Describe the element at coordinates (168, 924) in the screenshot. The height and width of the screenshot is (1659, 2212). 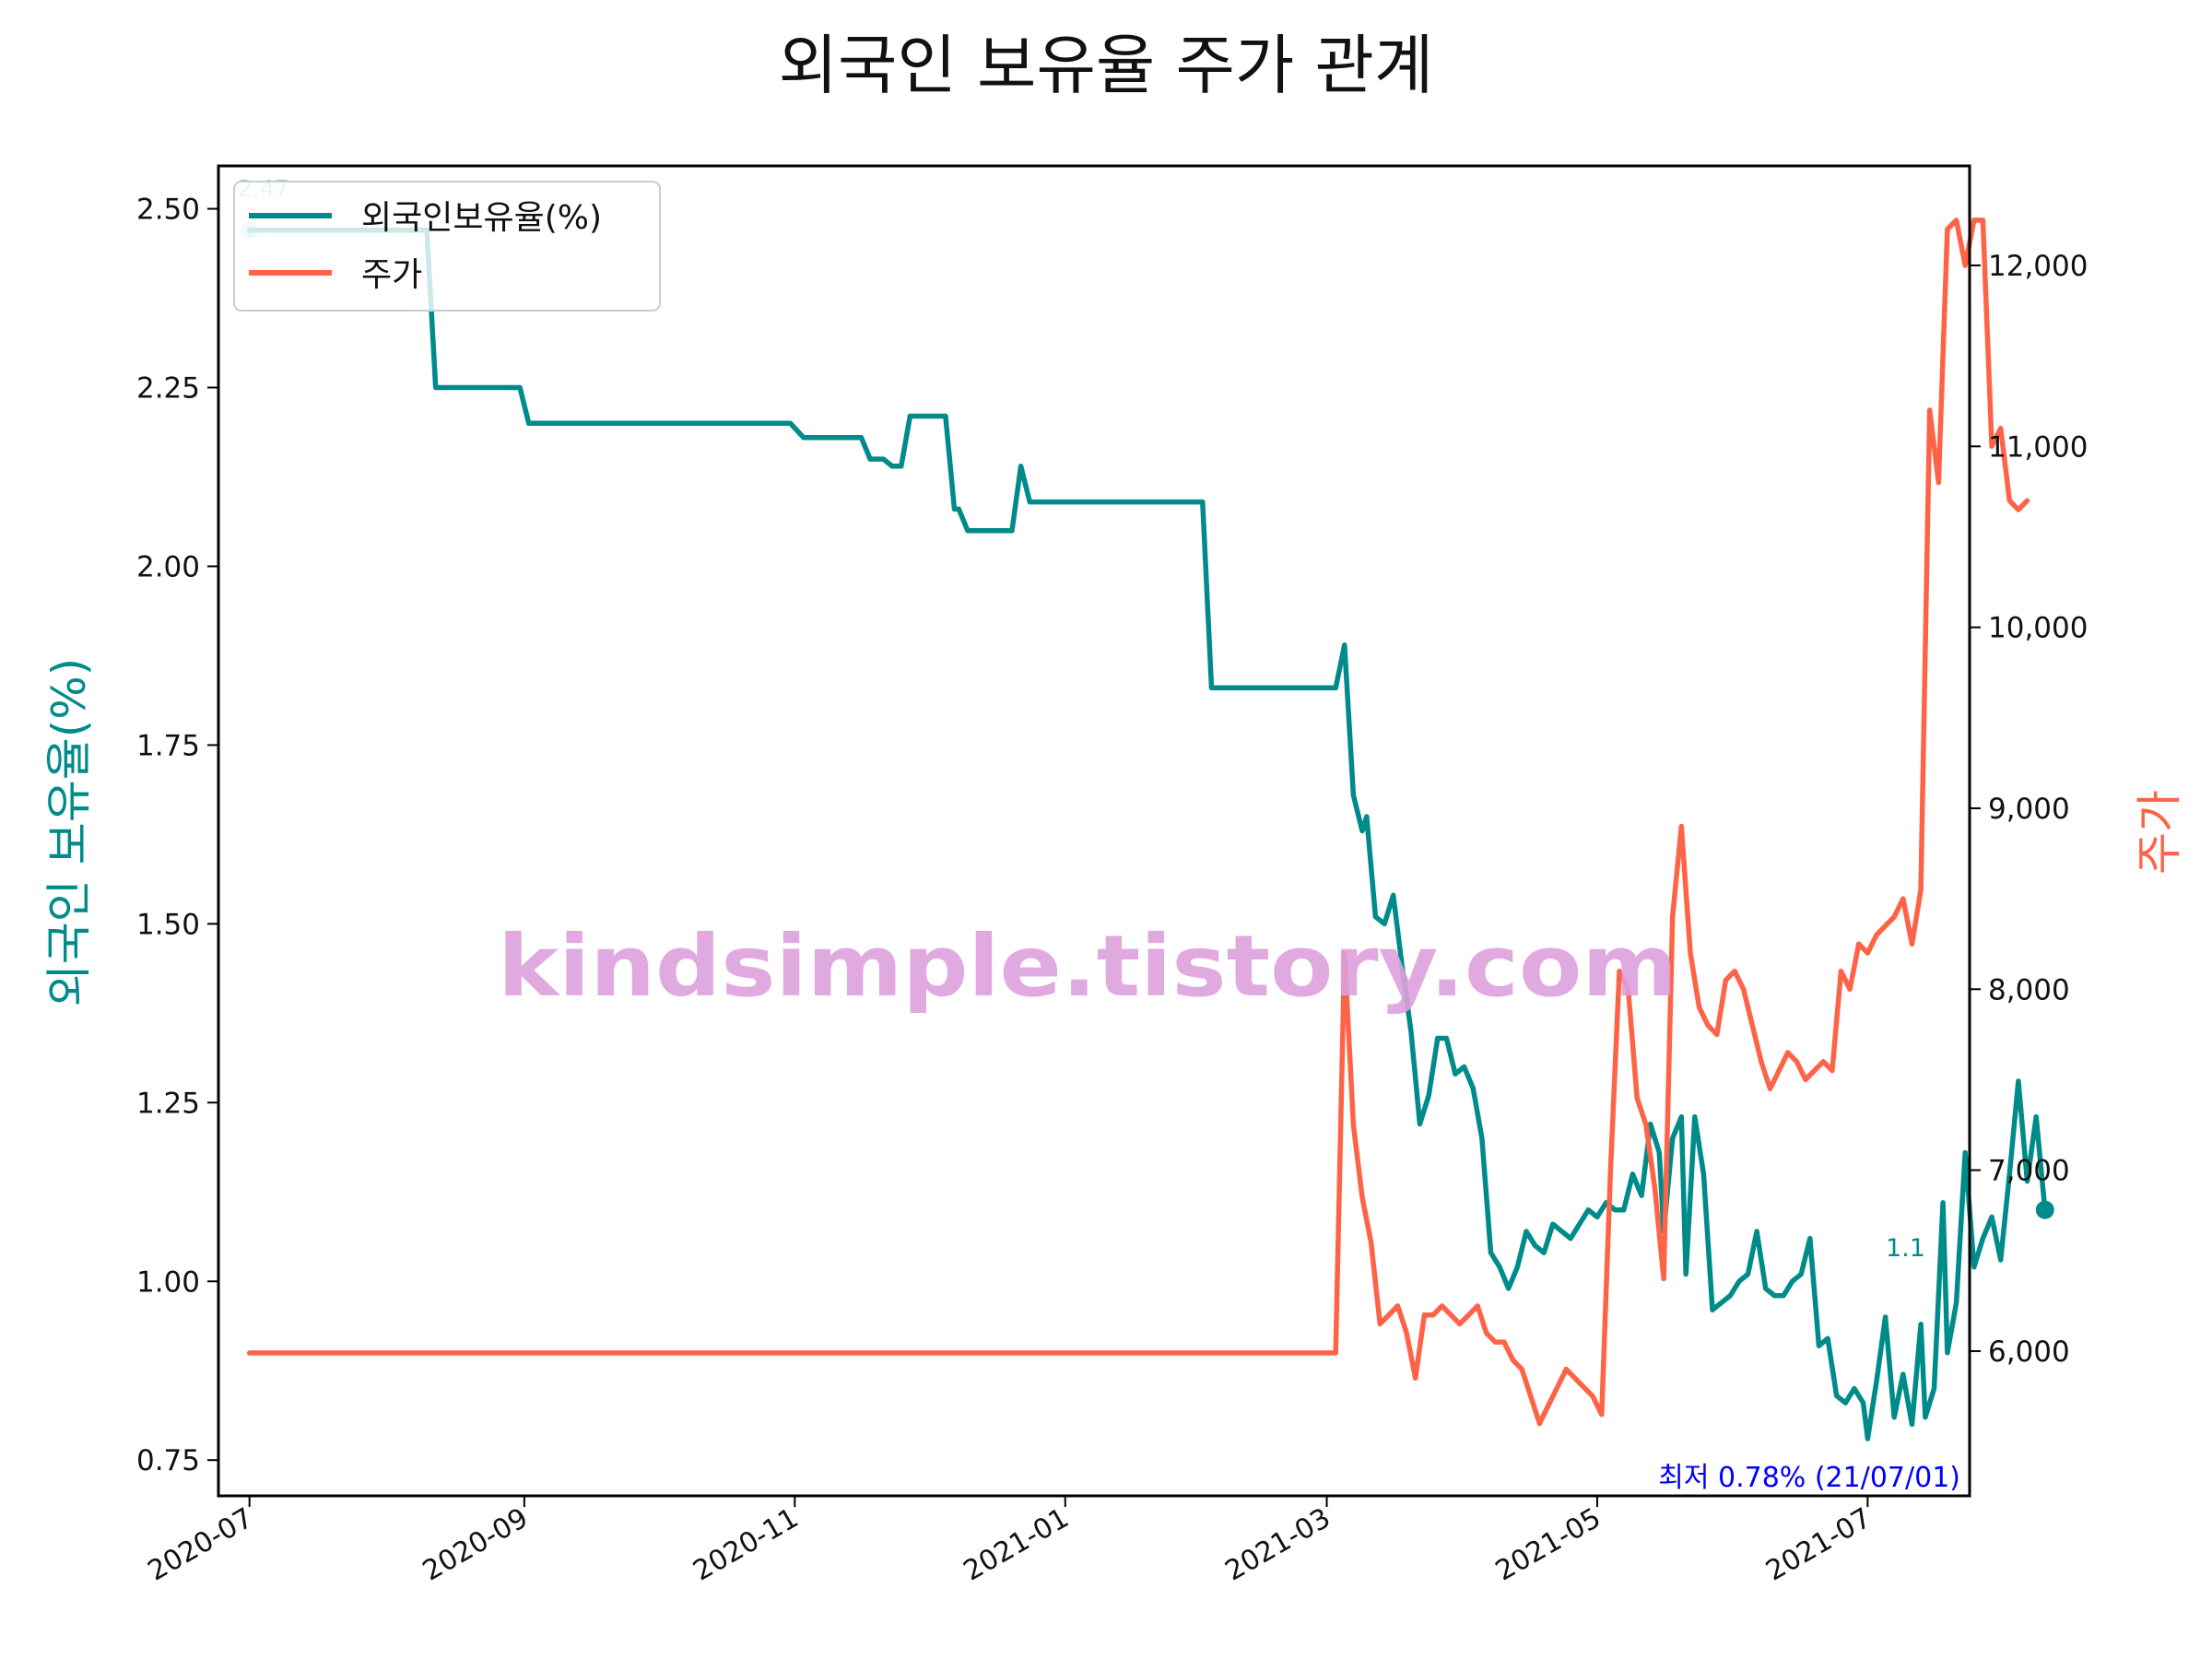
I see `y-left-tick-label: 1.50` at that location.